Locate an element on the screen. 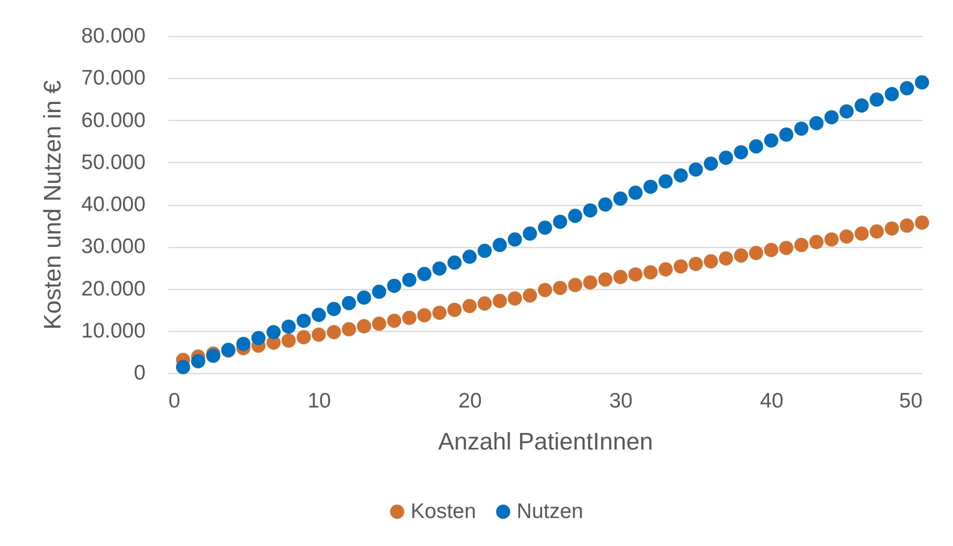  y-tick-label: 30.000 is located at coordinates (113, 246).